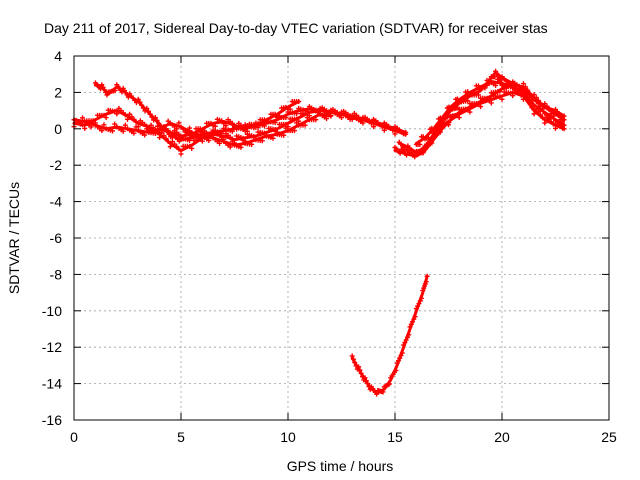 Image resolution: width=640 pixels, height=480 pixels. I want to click on x-tick-label: 0, so click(74, 437).